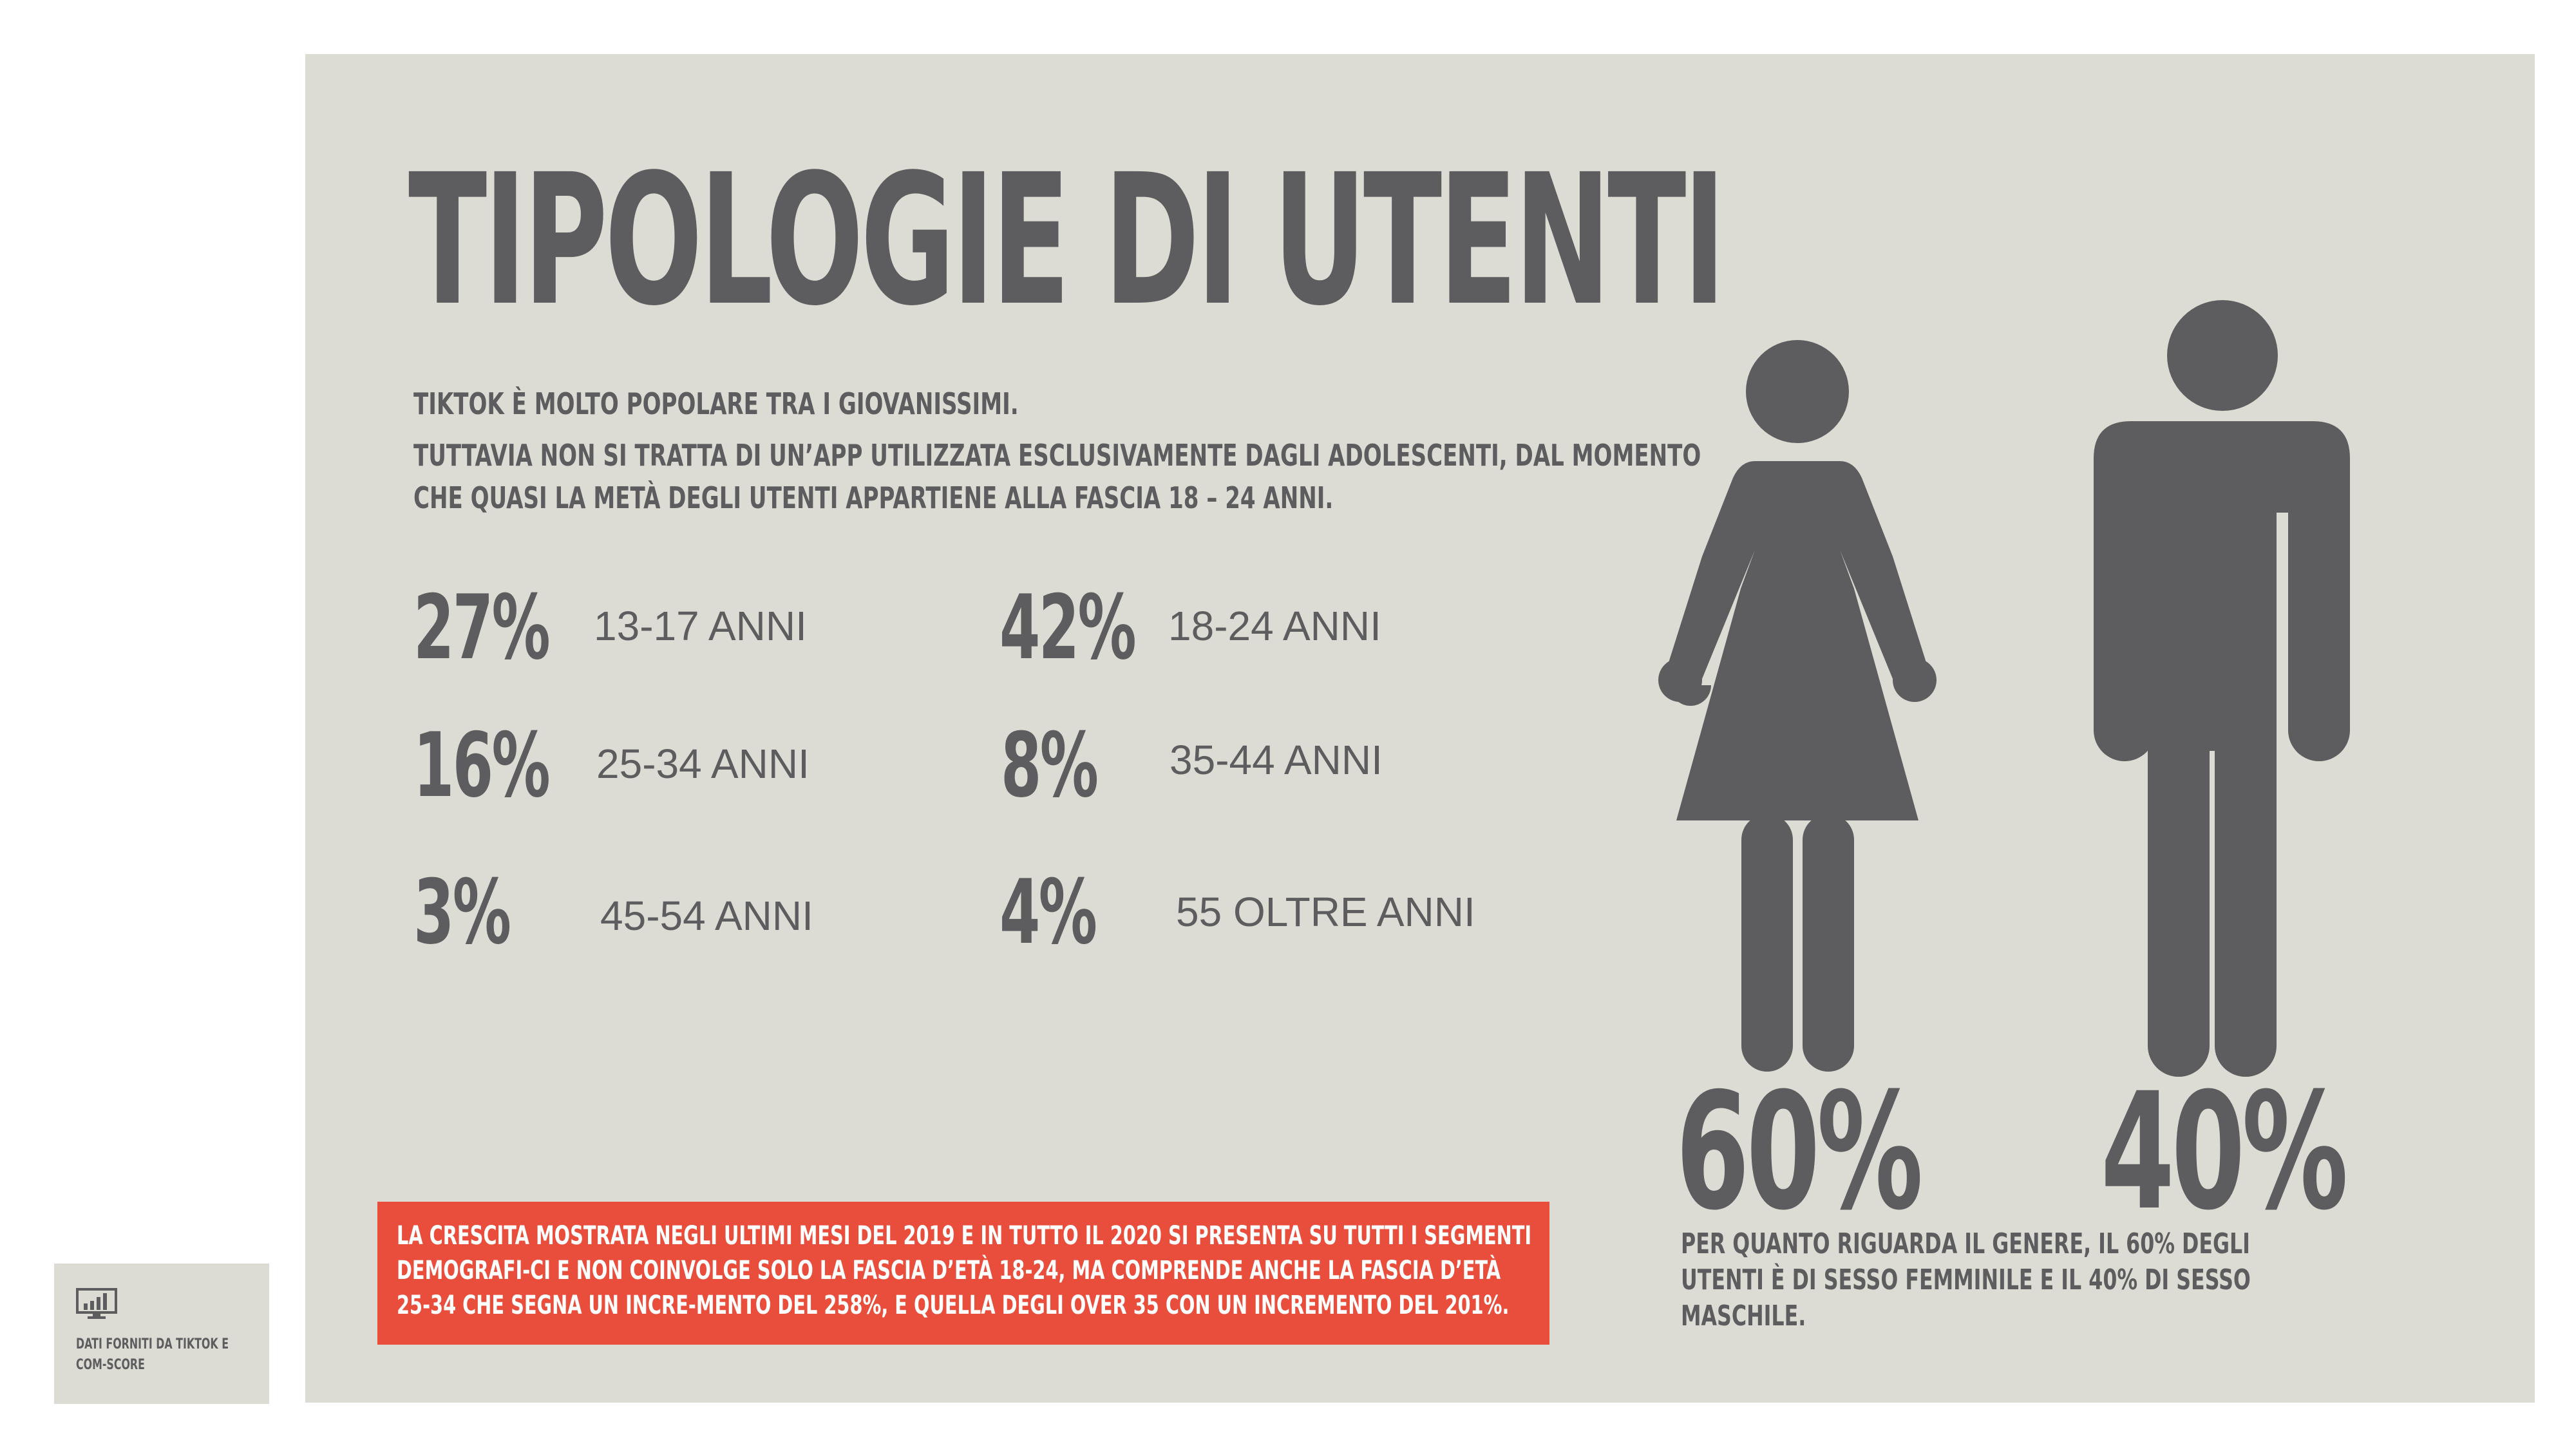 The height and width of the screenshot is (1449, 2576). What do you see at coordinates (161, 1334) in the screenshot?
I see `source-note: DATI FORNITI DA TIKTOK E COM-SCORE` at bounding box center [161, 1334].